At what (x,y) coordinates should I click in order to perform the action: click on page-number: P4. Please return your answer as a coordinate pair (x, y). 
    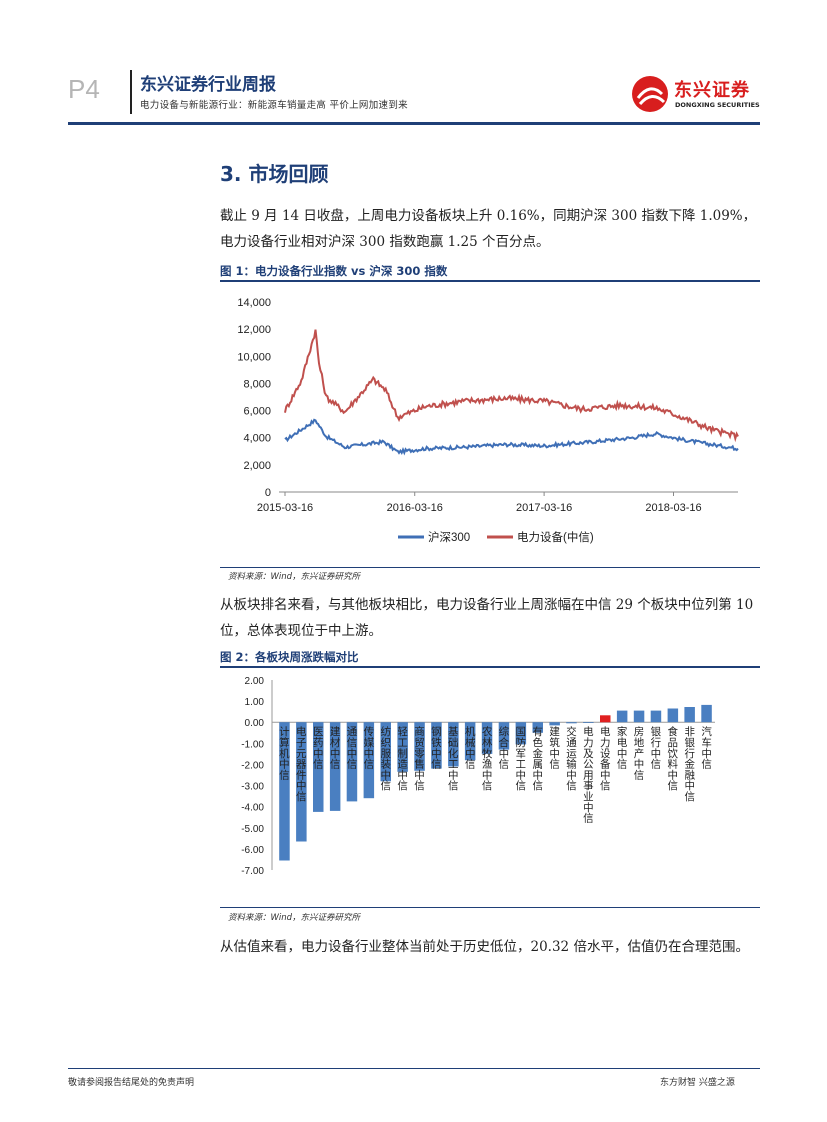
    Looking at the image, I should click on (84, 89).